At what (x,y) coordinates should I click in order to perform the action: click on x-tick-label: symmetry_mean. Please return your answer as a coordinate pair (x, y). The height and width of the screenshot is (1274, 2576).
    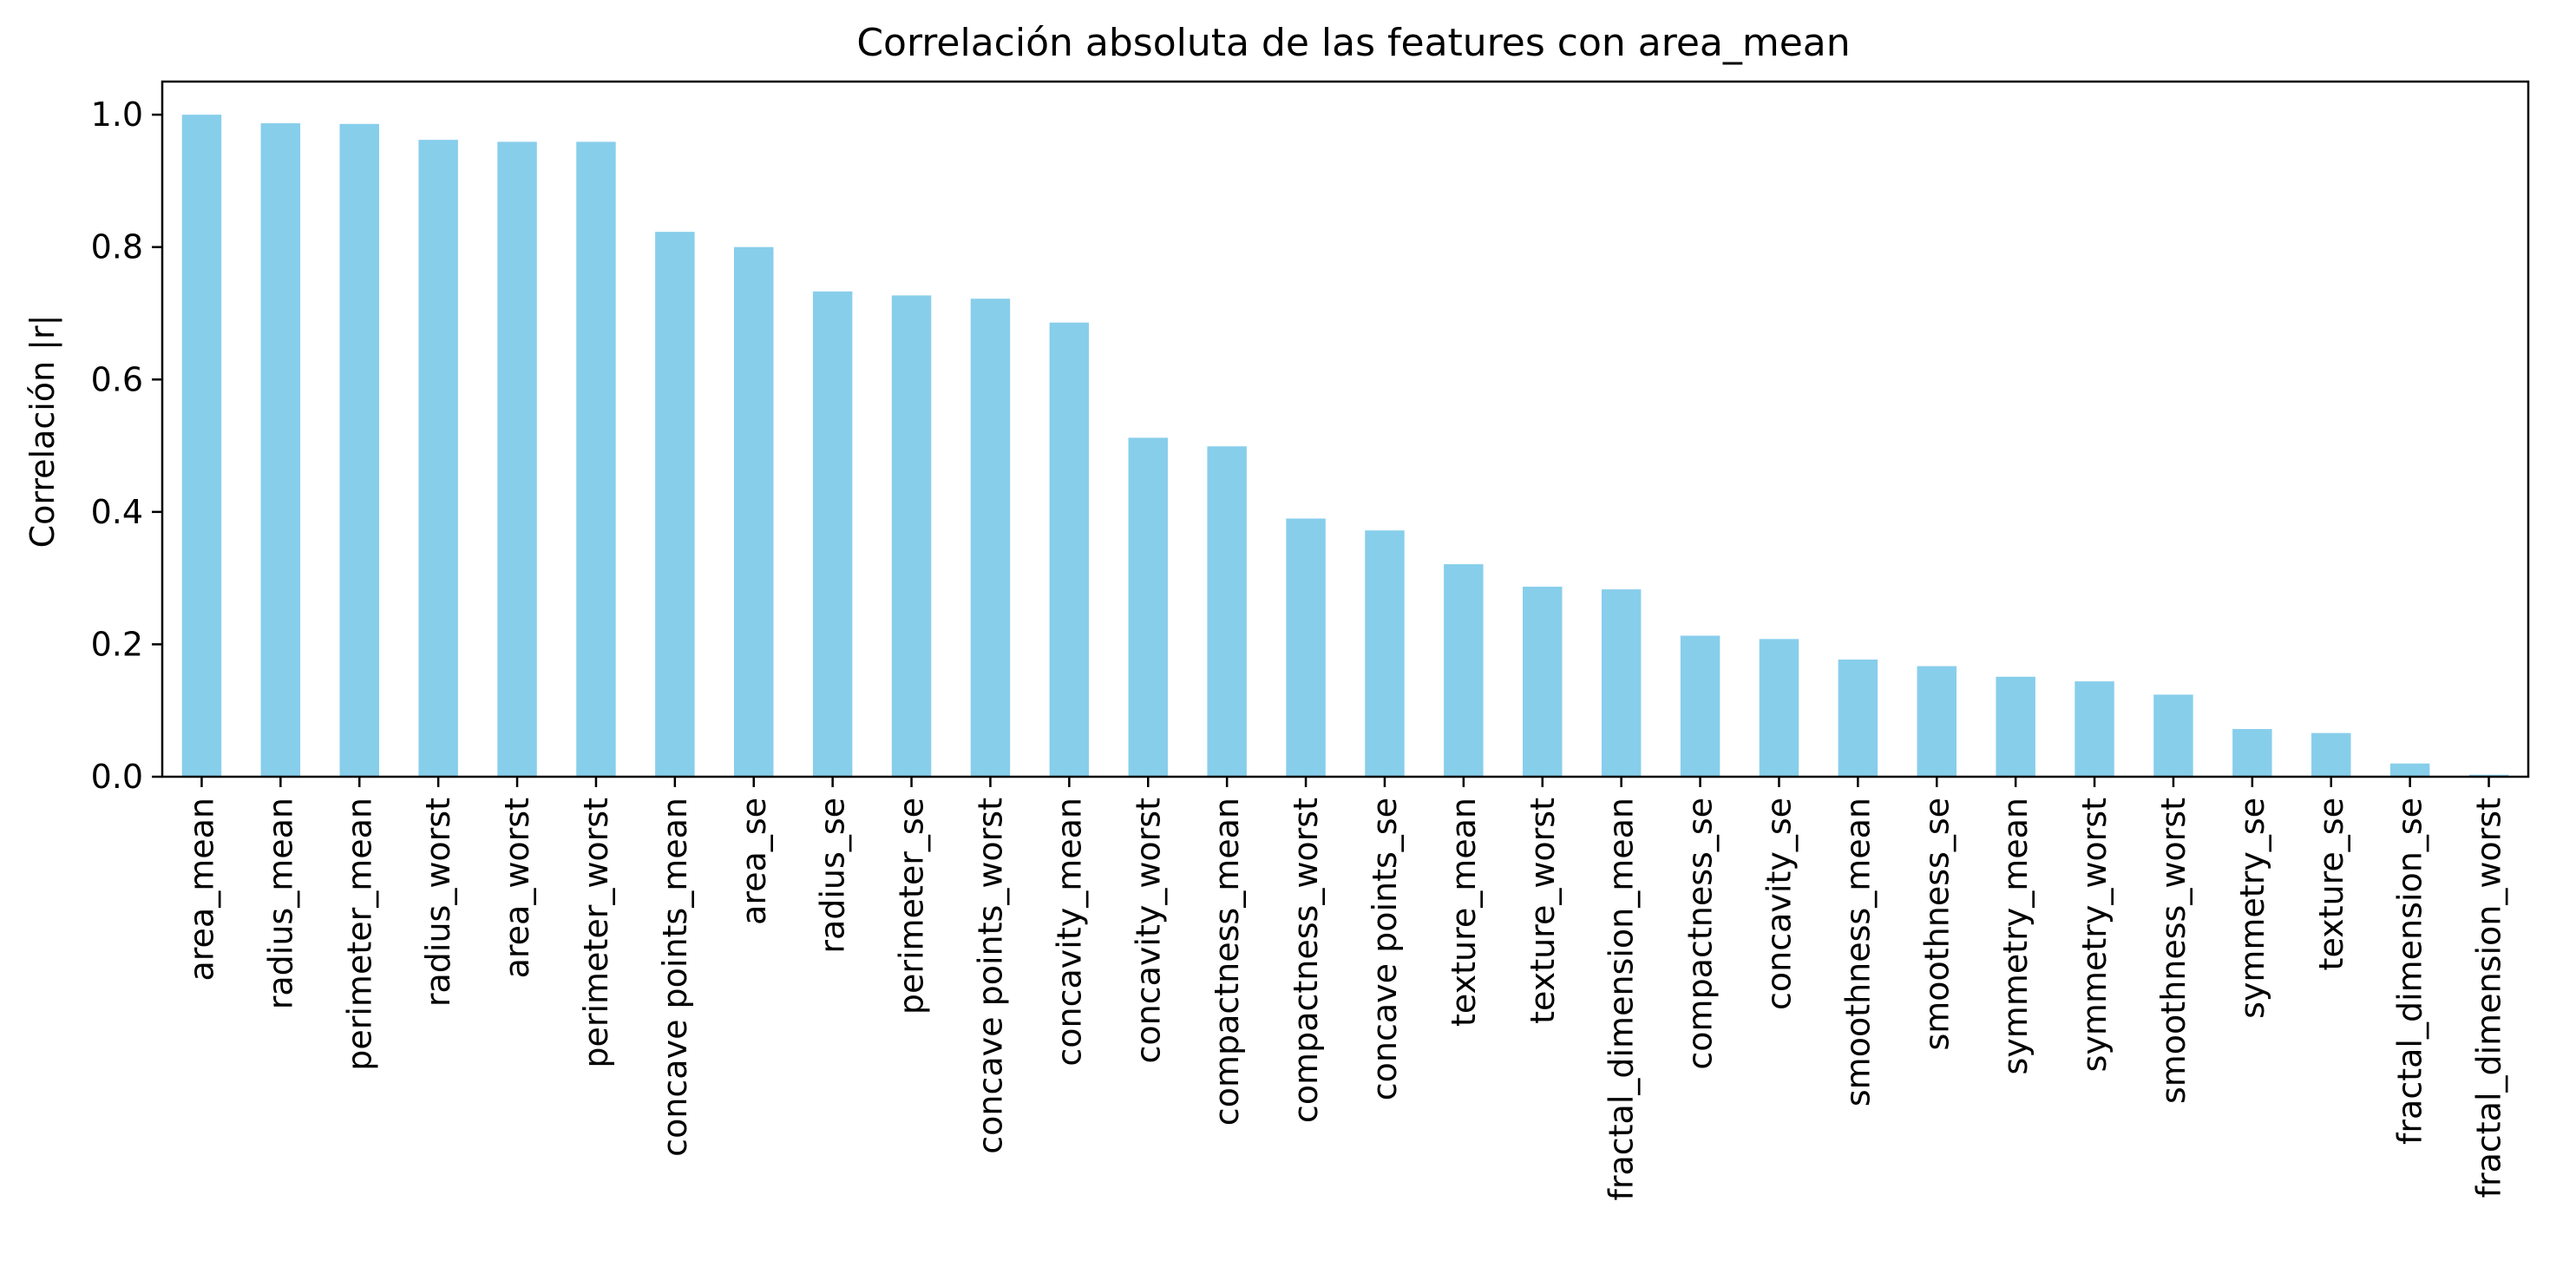
    Looking at the image, I should click on (2015, 936).